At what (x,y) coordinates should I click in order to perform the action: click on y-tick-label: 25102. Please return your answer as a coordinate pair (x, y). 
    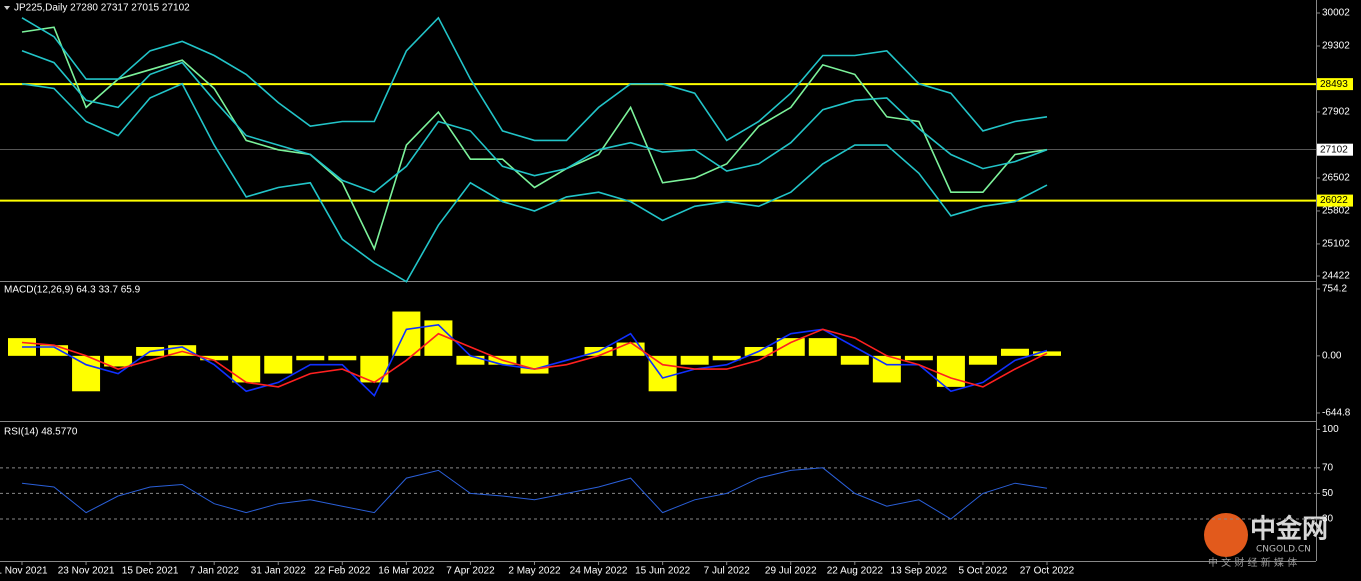
    Looking at the image, I should click on (1336, 244).